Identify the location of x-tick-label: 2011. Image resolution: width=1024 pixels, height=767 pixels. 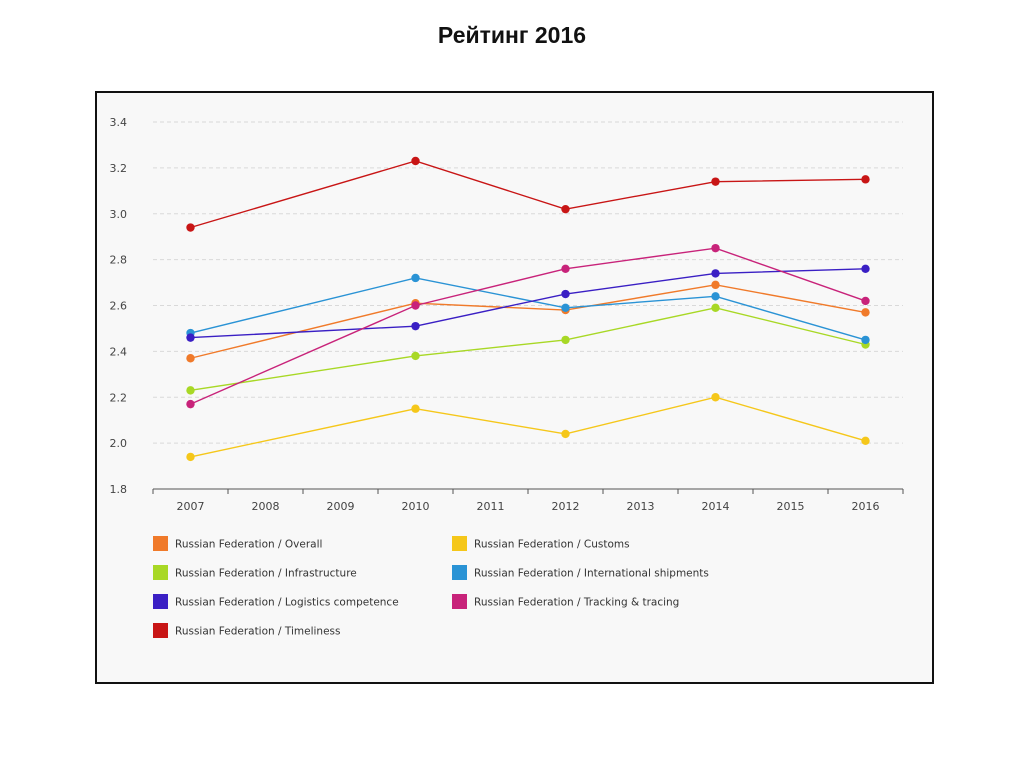
(491, 506).